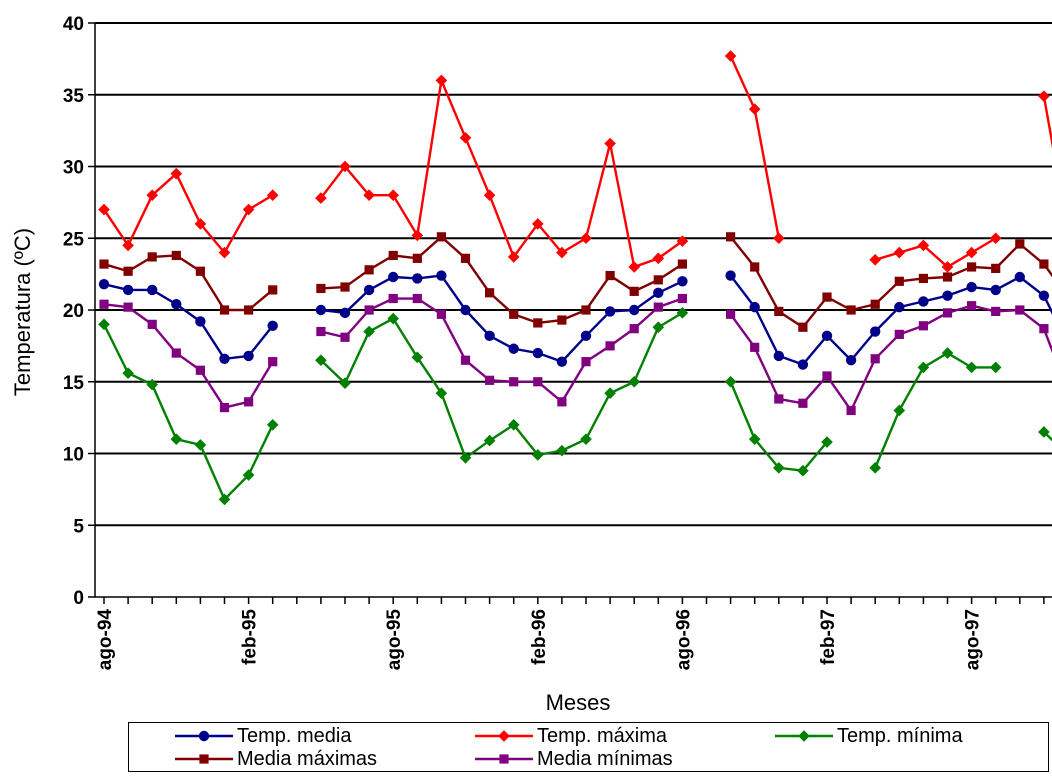  I want to click on y-tick-label: 5, so click(78, 526).